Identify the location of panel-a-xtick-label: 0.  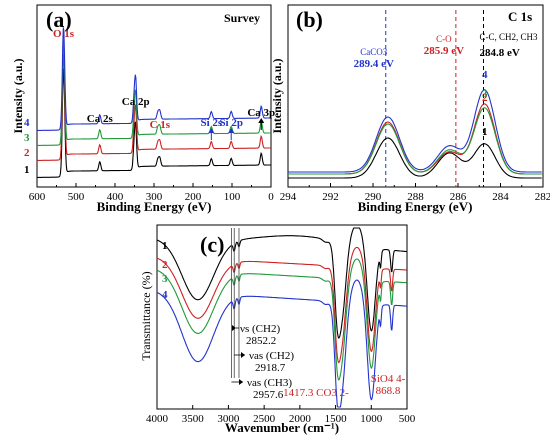
(271, 197).